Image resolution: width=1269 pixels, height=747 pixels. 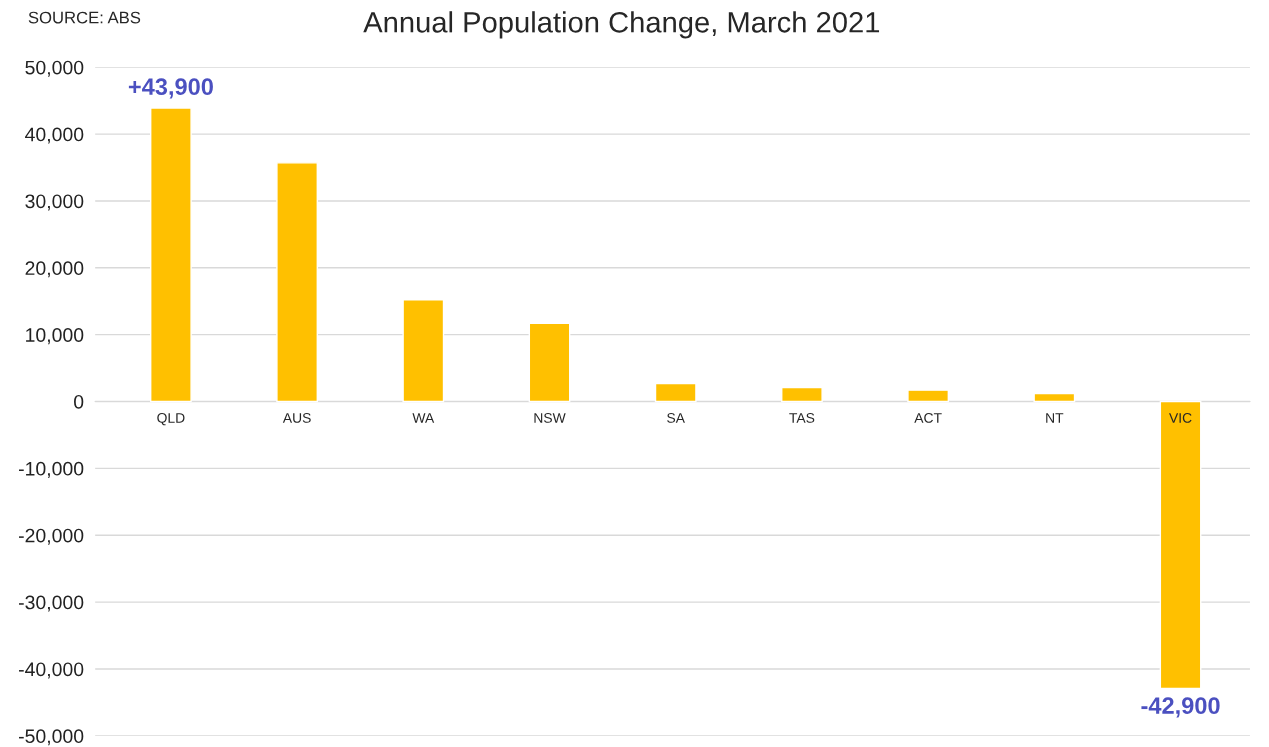 I want to click on y-tick-label: 0, so click(x=79, y=401).